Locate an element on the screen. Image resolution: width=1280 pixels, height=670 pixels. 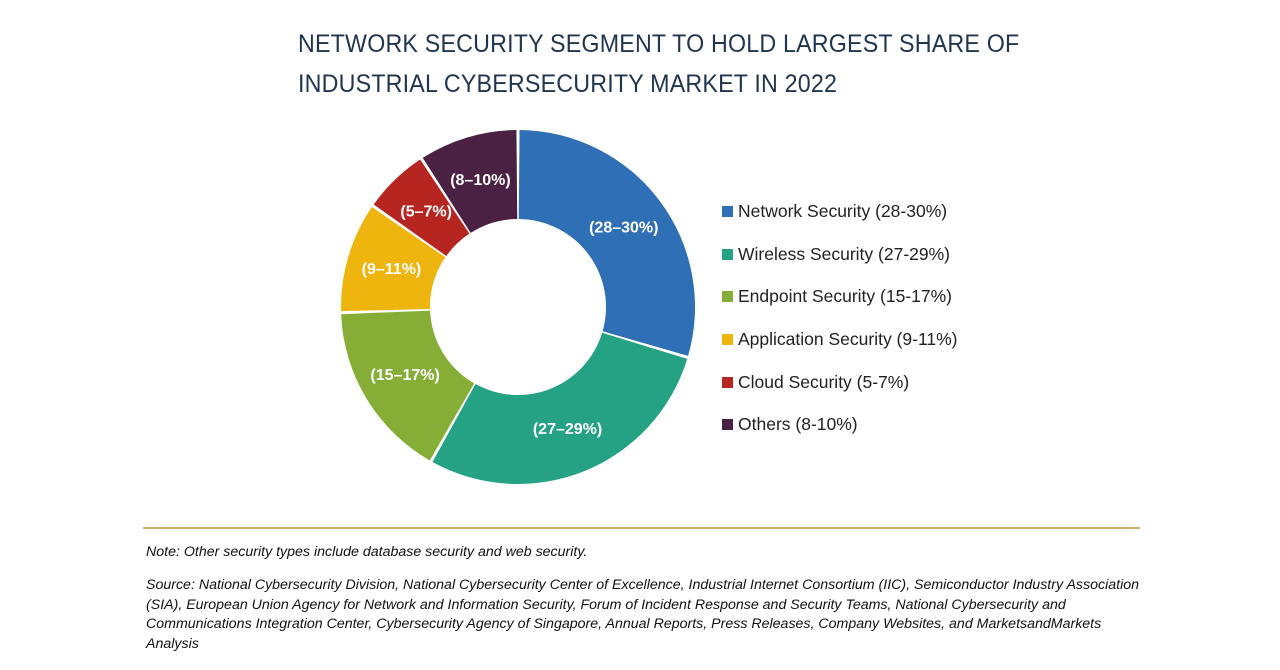
legend-swatch-cloud-security is located at coordinates (727, 382).